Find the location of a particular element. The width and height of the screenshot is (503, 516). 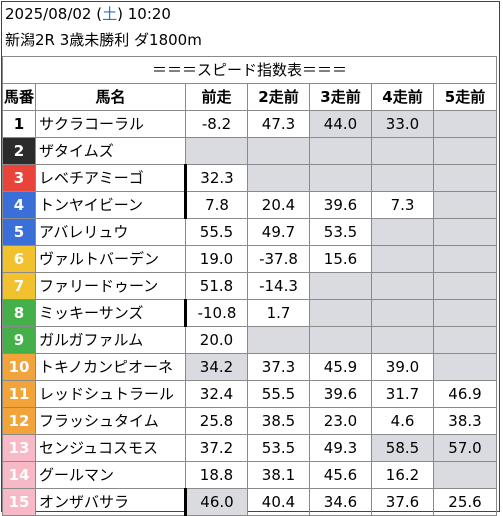

speed-index-cell: 20.0 is located at coordinates (216, 340).